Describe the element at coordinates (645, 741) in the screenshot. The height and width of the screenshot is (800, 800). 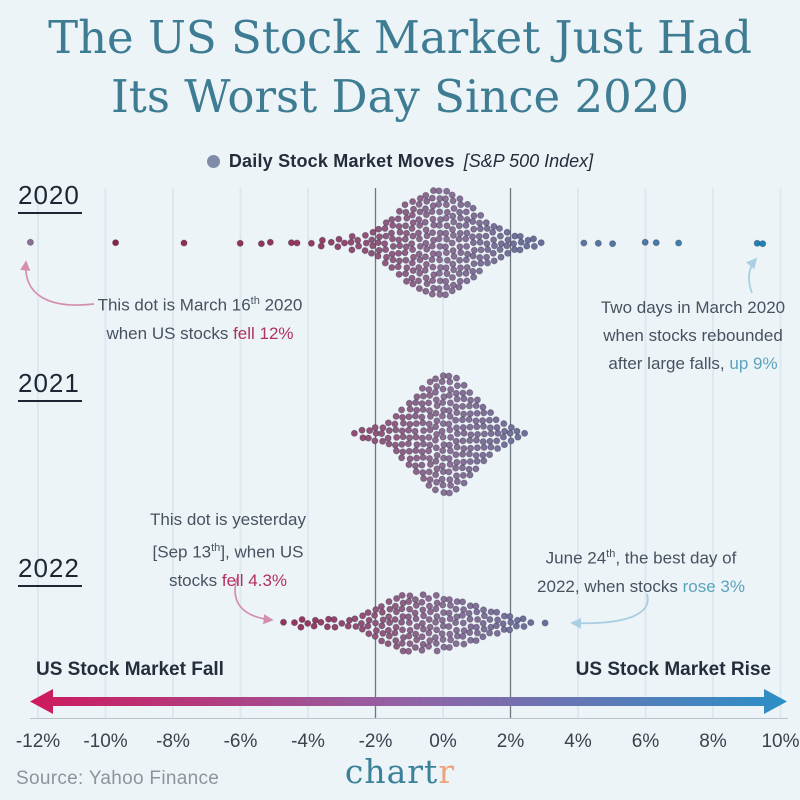
I see `tick-label-6pct: 6%` at that location.